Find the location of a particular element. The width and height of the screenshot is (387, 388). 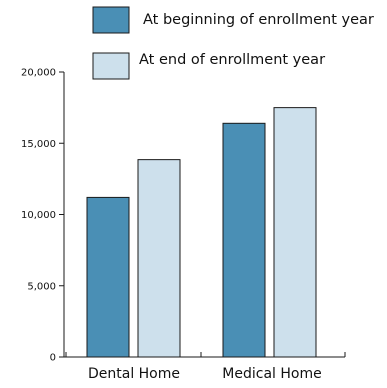

y-axis-ticks: 0 5,000 10,000 15,000 20,000 is located at coordinates (42, 216).